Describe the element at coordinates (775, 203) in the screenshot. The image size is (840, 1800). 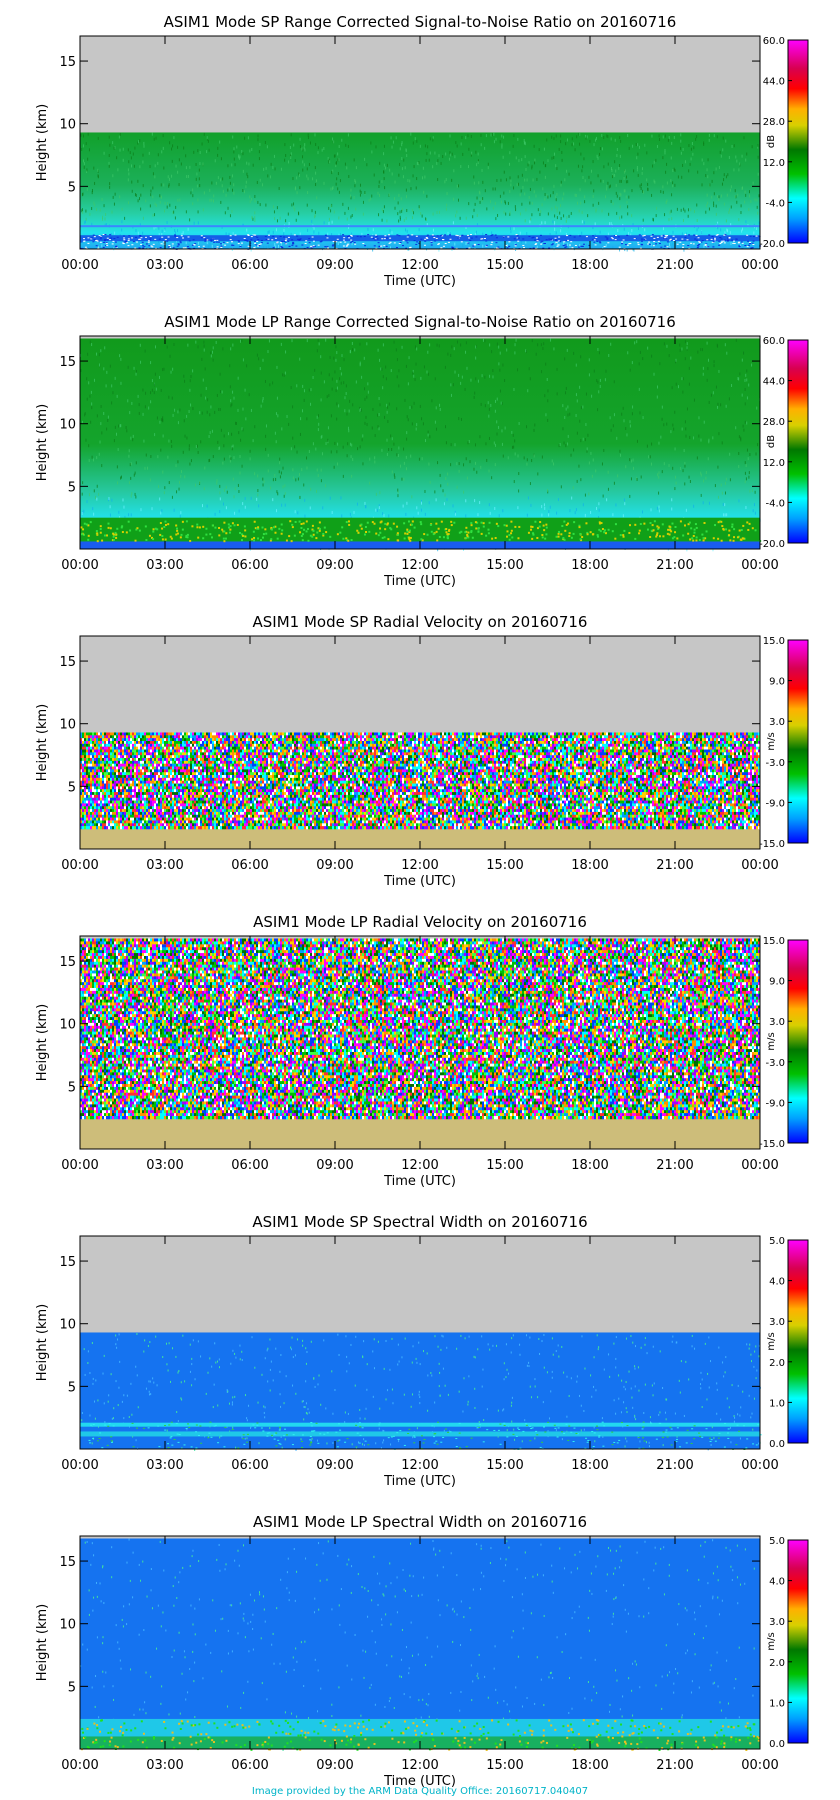
I see `colorbar-tick-label: -4.0` at that location.